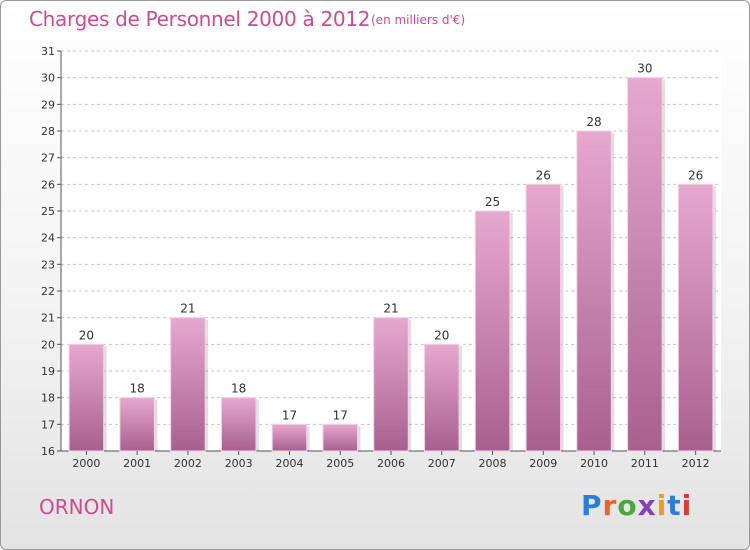  What do you see at coordinates (48, 344) in the screenshot?
I see `y-tick-label: 20` at bounding box center [48, 344].